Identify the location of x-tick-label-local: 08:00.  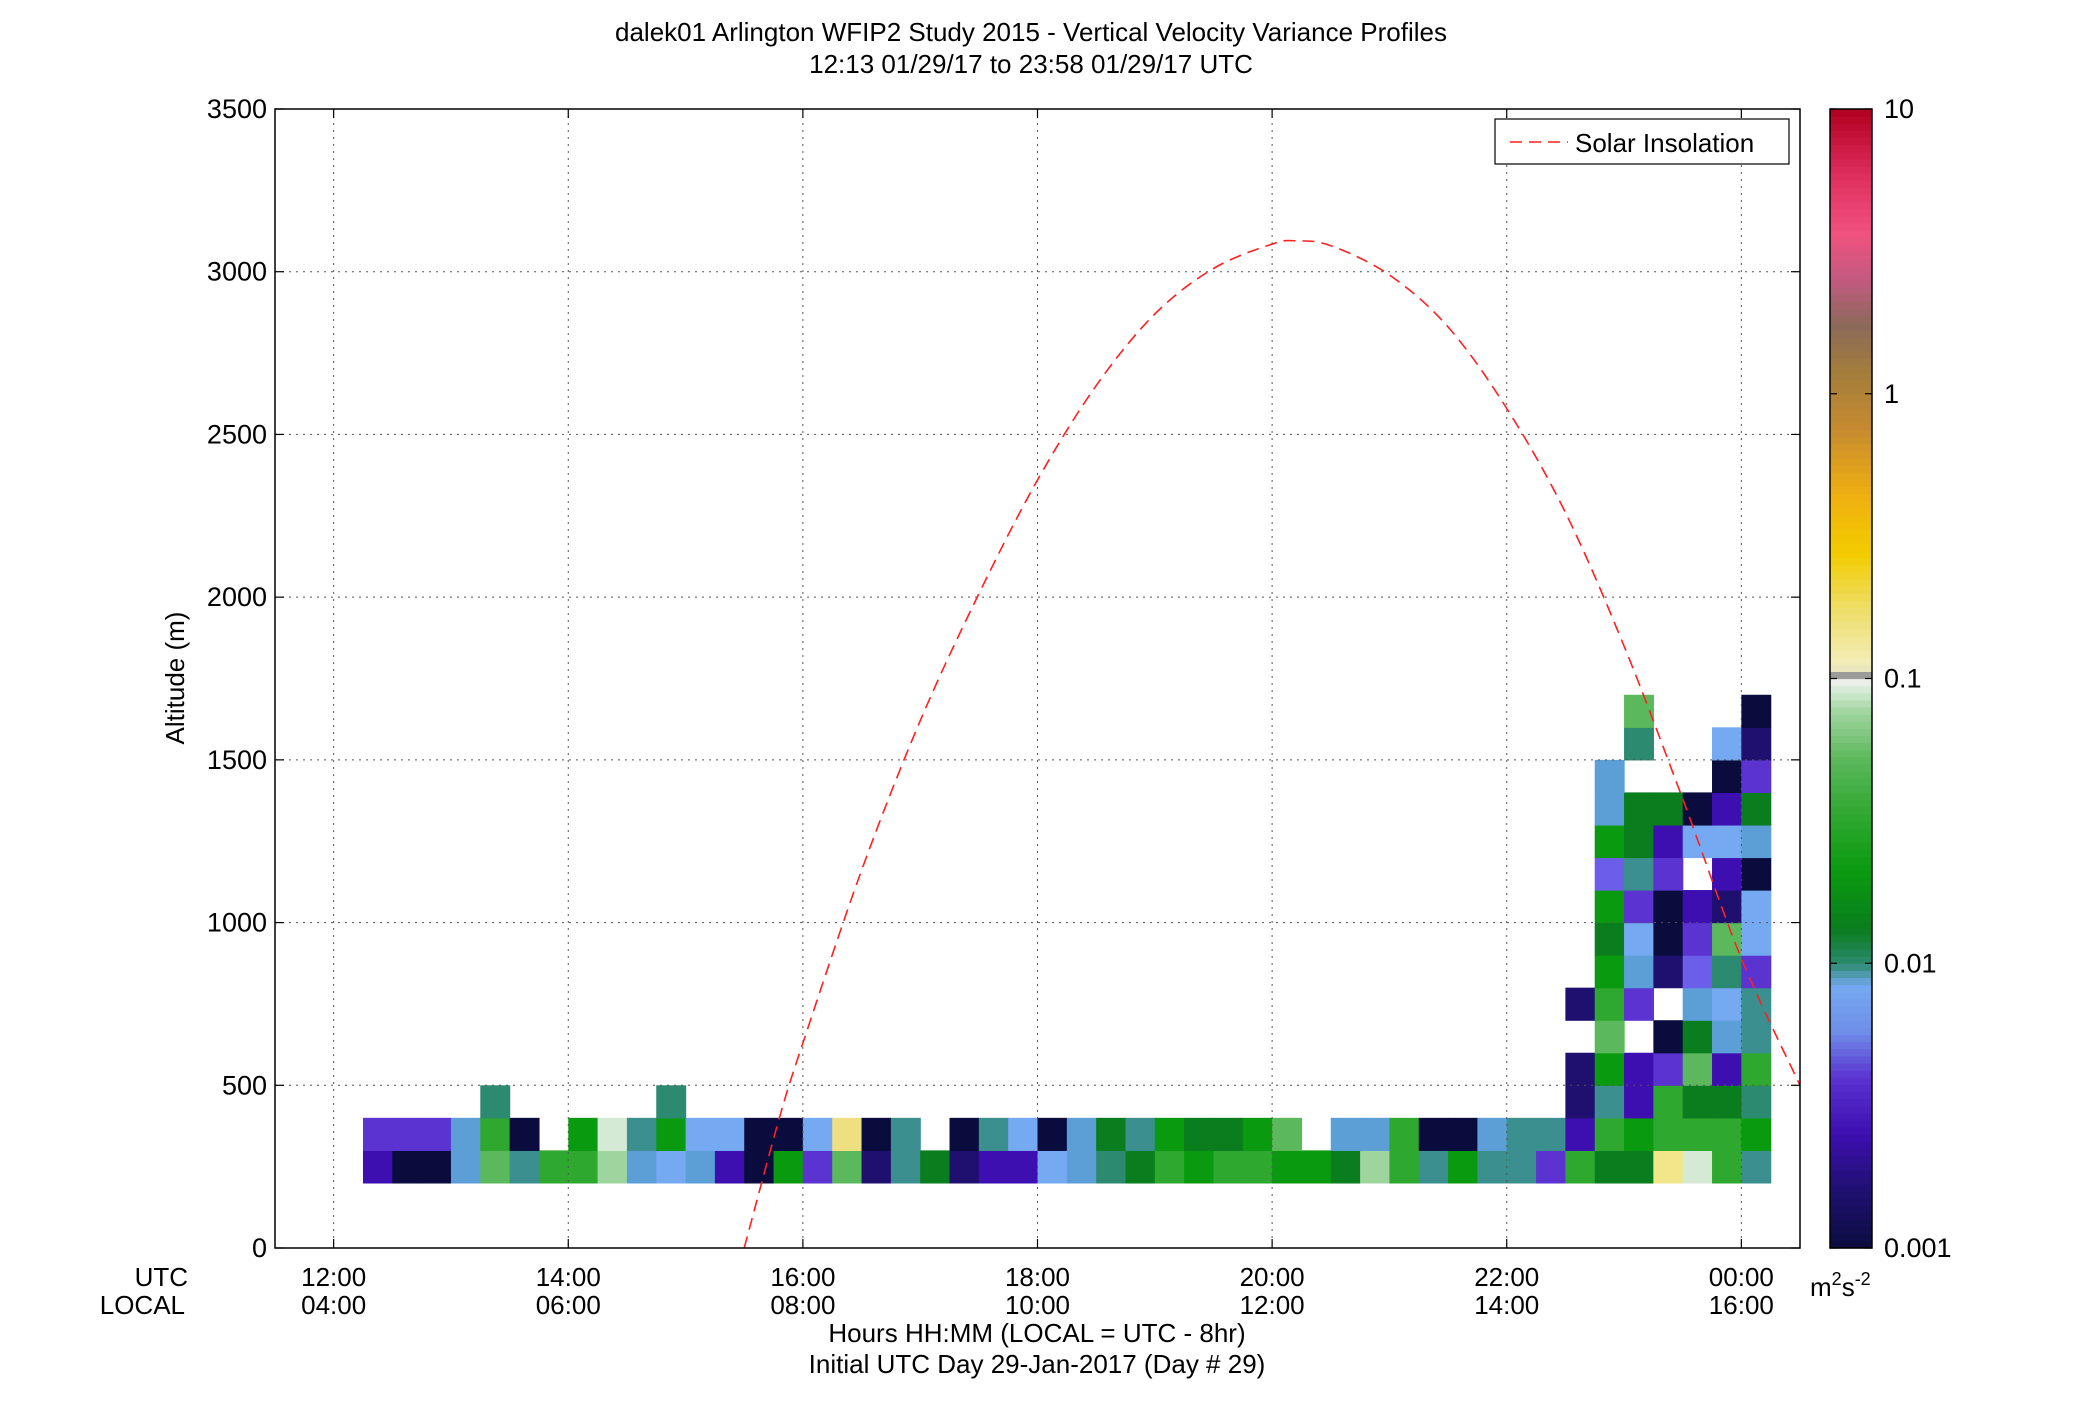
(802, 1305).